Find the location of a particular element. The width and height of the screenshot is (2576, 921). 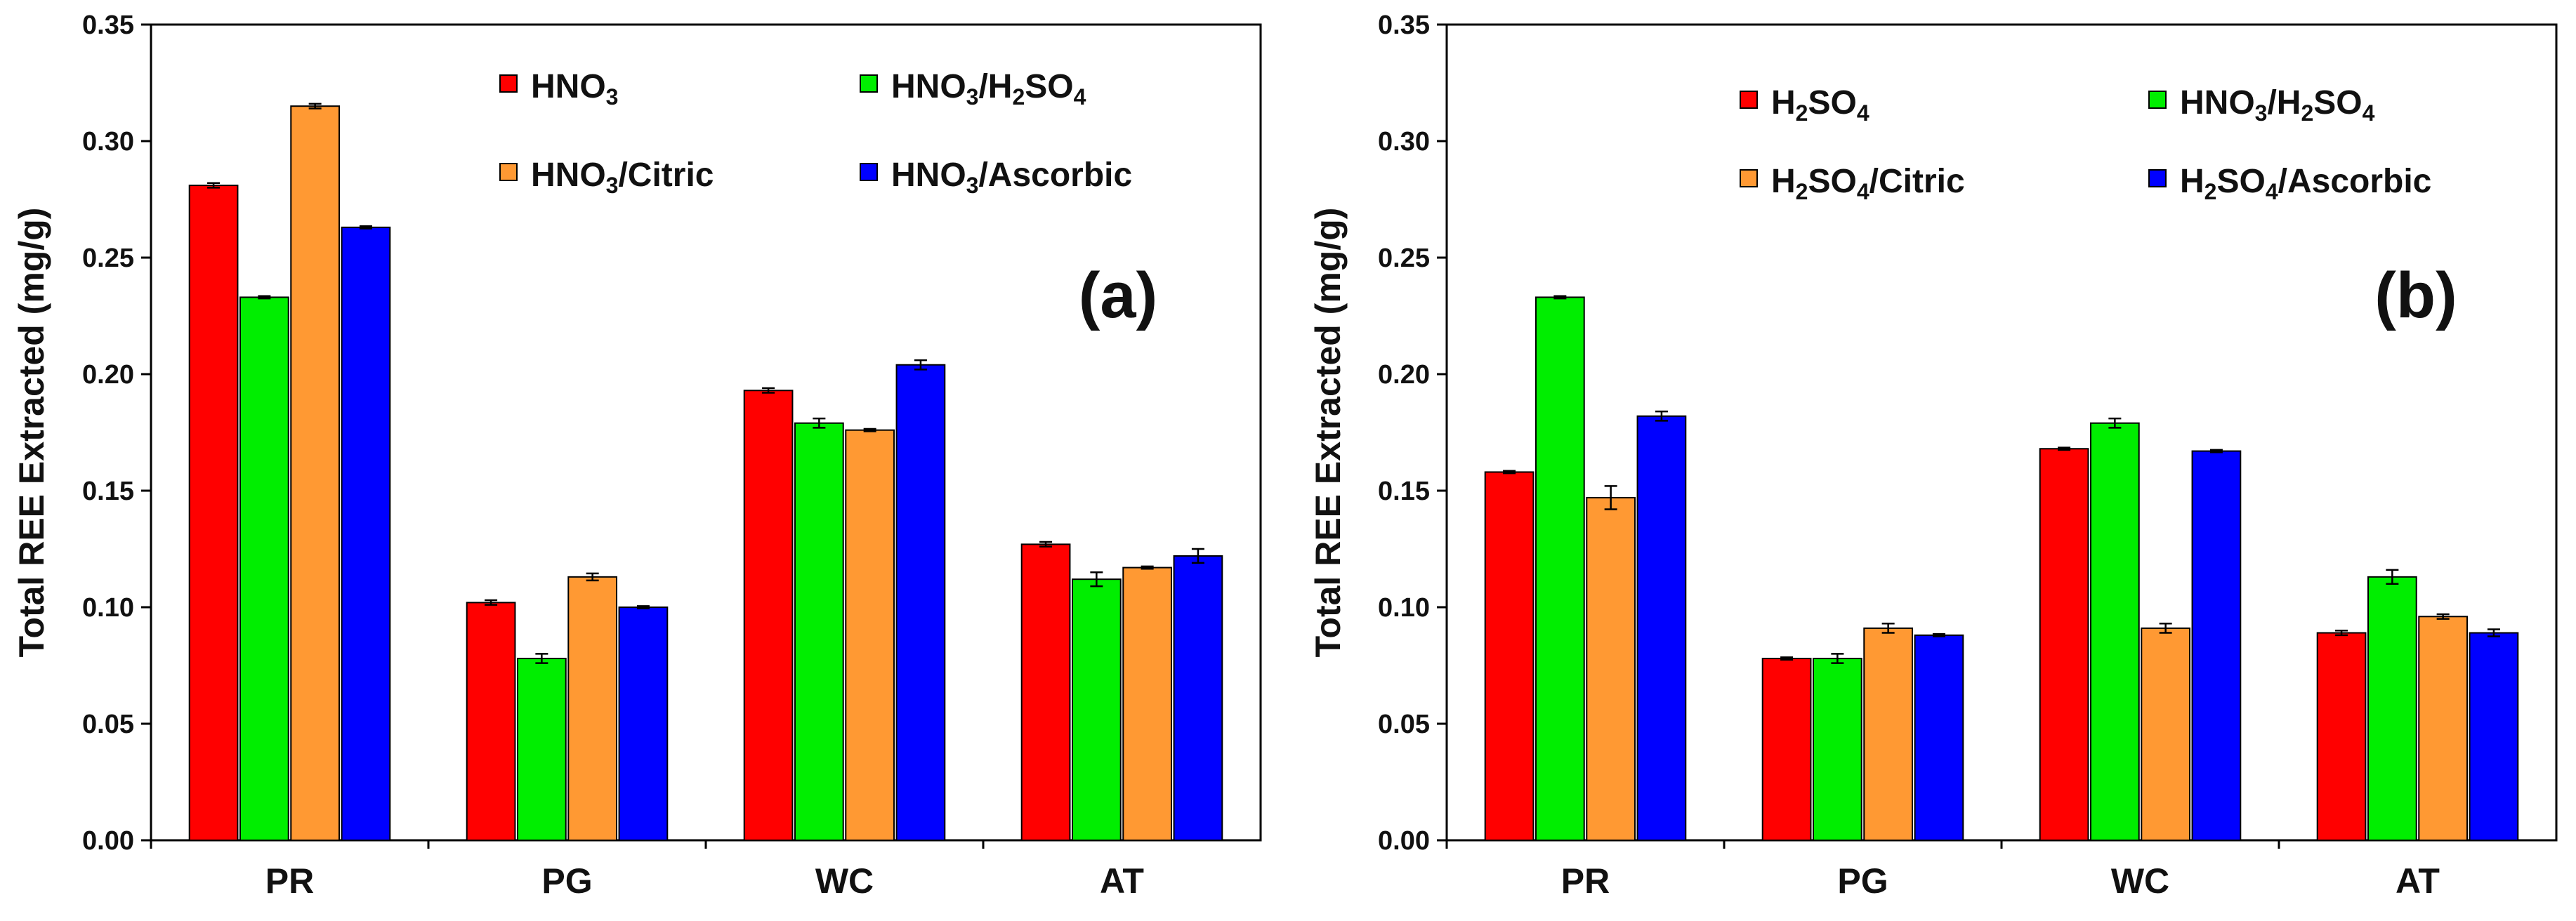

legend: HNO3 HNO3/H2SO4 HNO3/Citric HNO3/Ascorbic is located at coordinates (815, 133).